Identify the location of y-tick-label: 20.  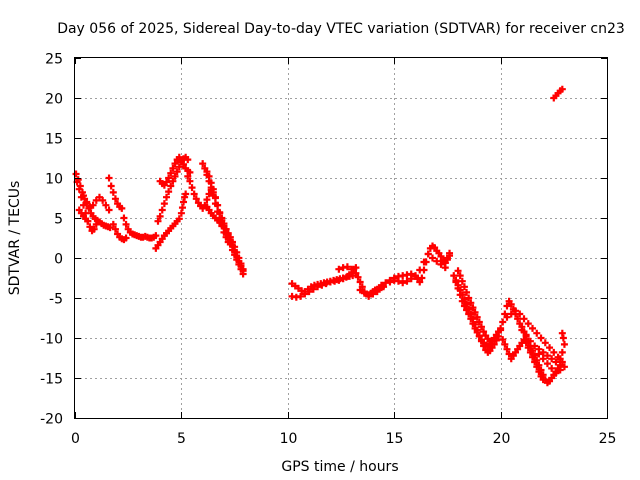
(54, 100).